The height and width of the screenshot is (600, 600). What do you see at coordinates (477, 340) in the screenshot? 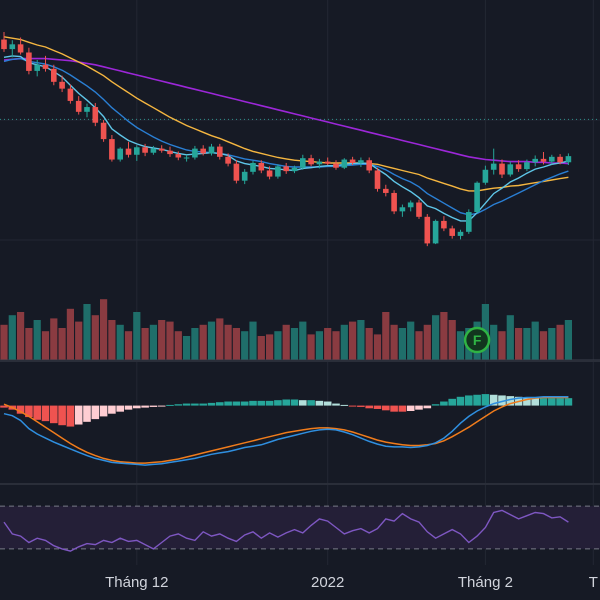
I see `event-marker-badge: F` at bounding box center [477, 340].